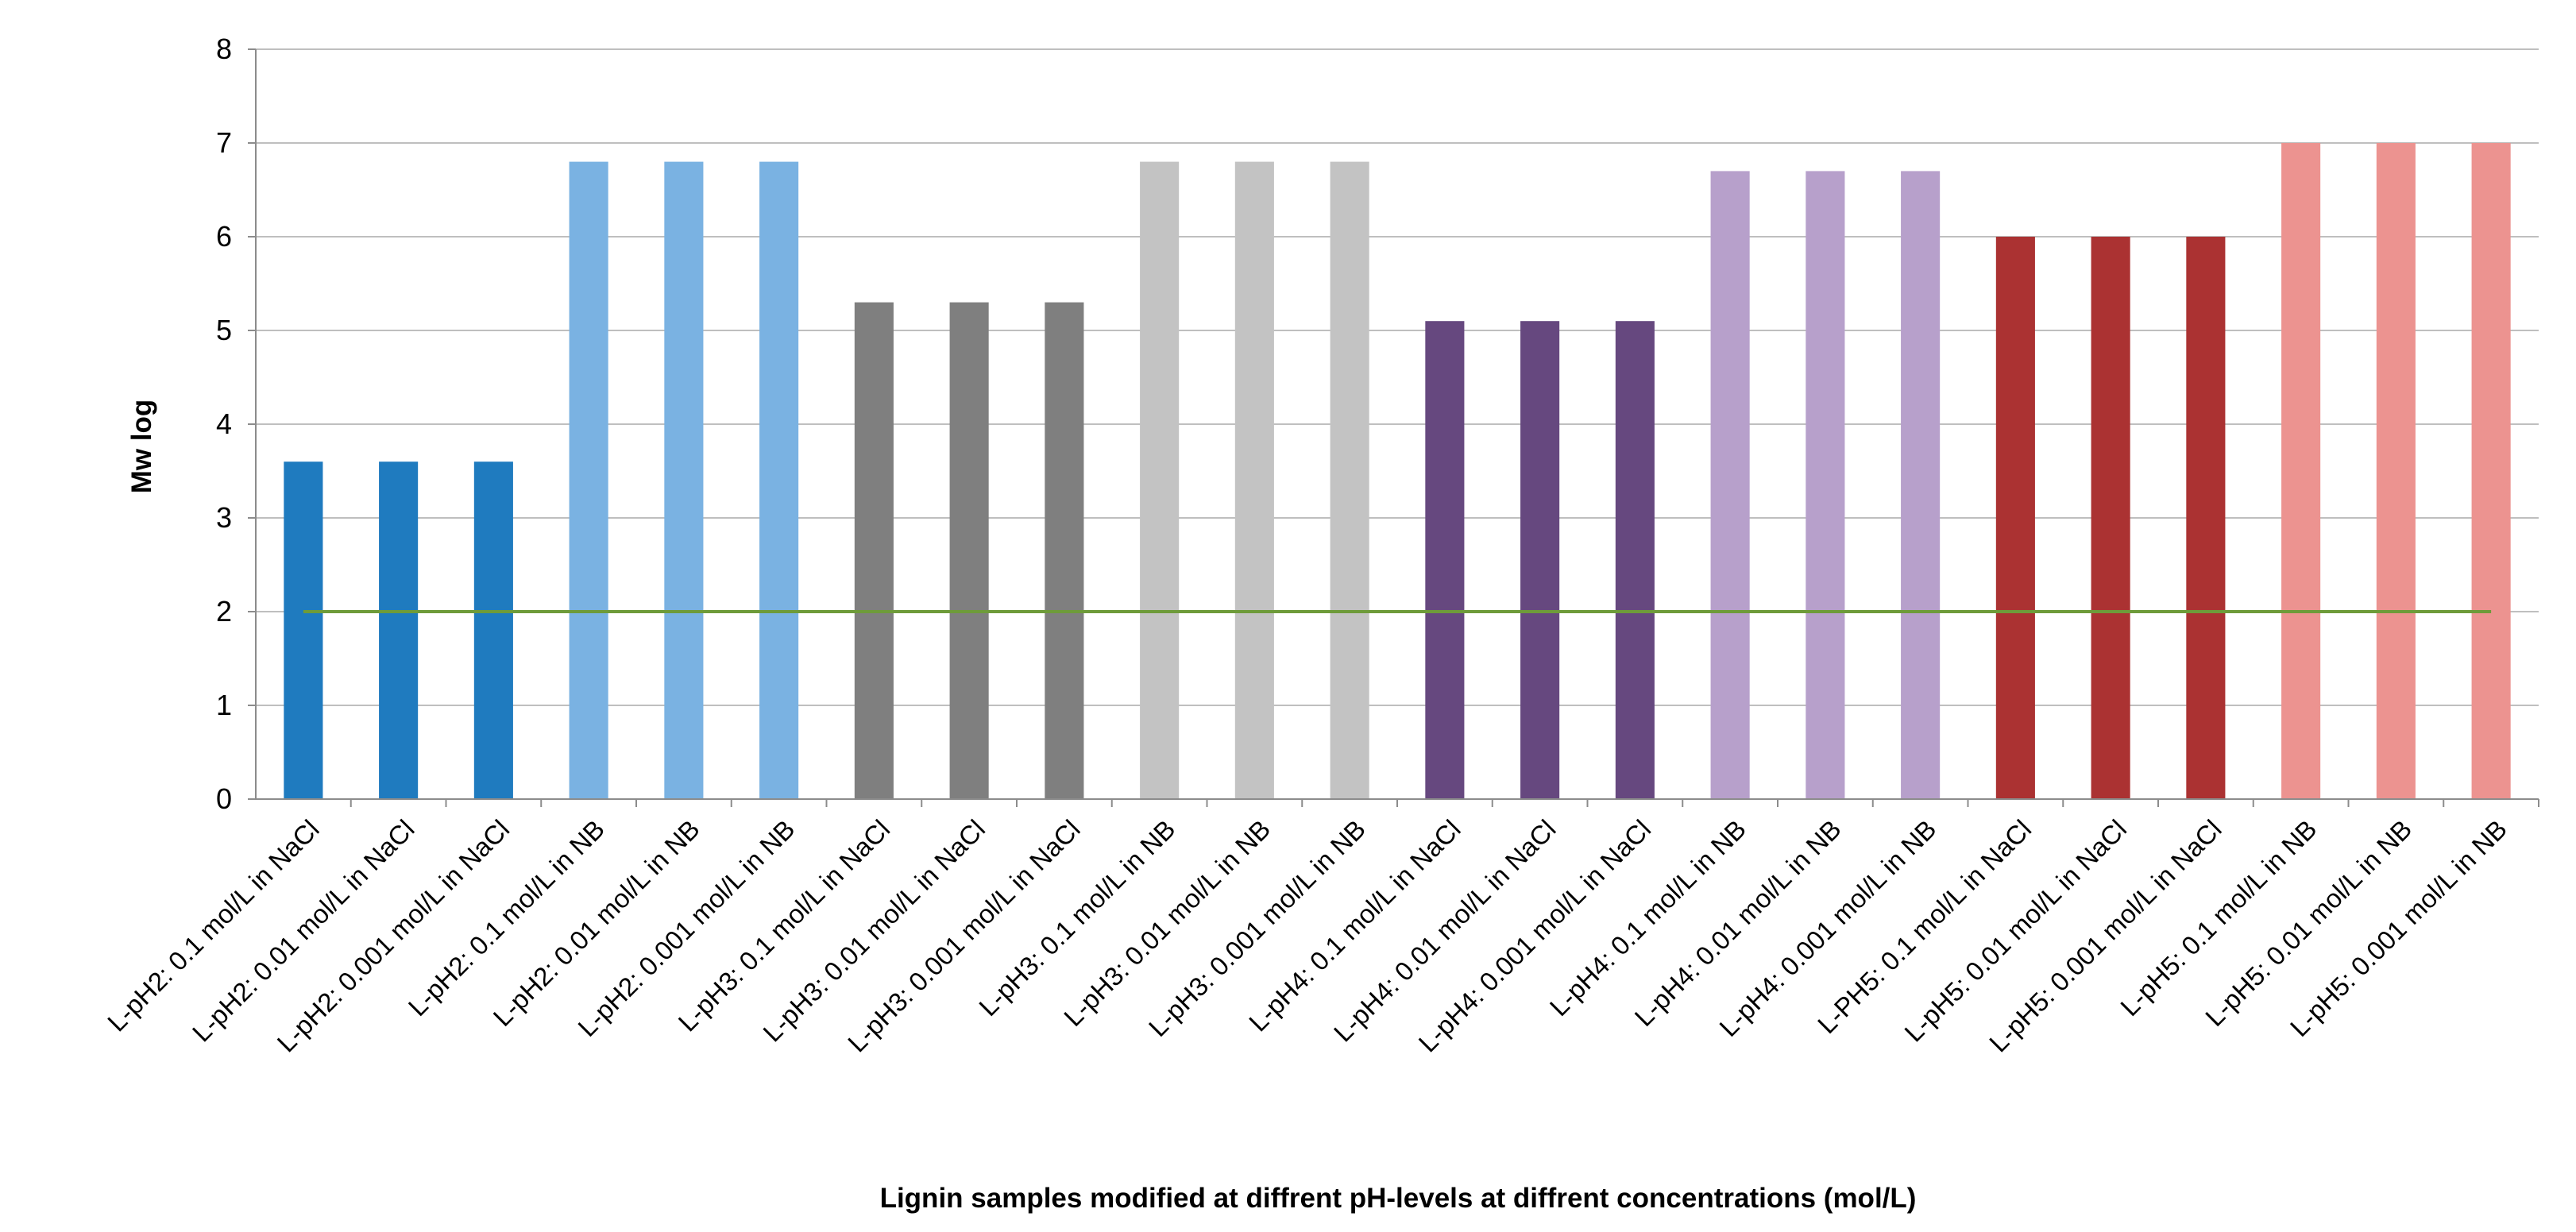 The width and height of the screenshot is (2576, 1232). What do you see at coordinates (1648, 918) in the screenshot?
I see `x-tick-label: L-pH4: 0.1 mol/L in NB` at bounding box center [1648, 918].